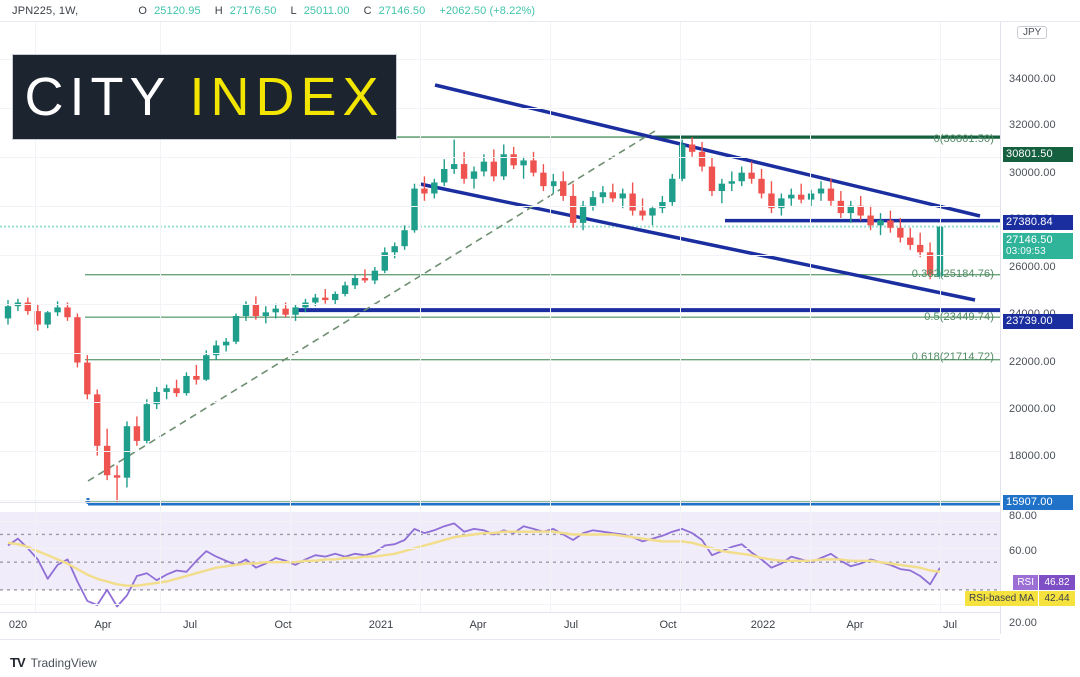  I want to click on ohlc-close: C 27146.50, so click(394, 10).